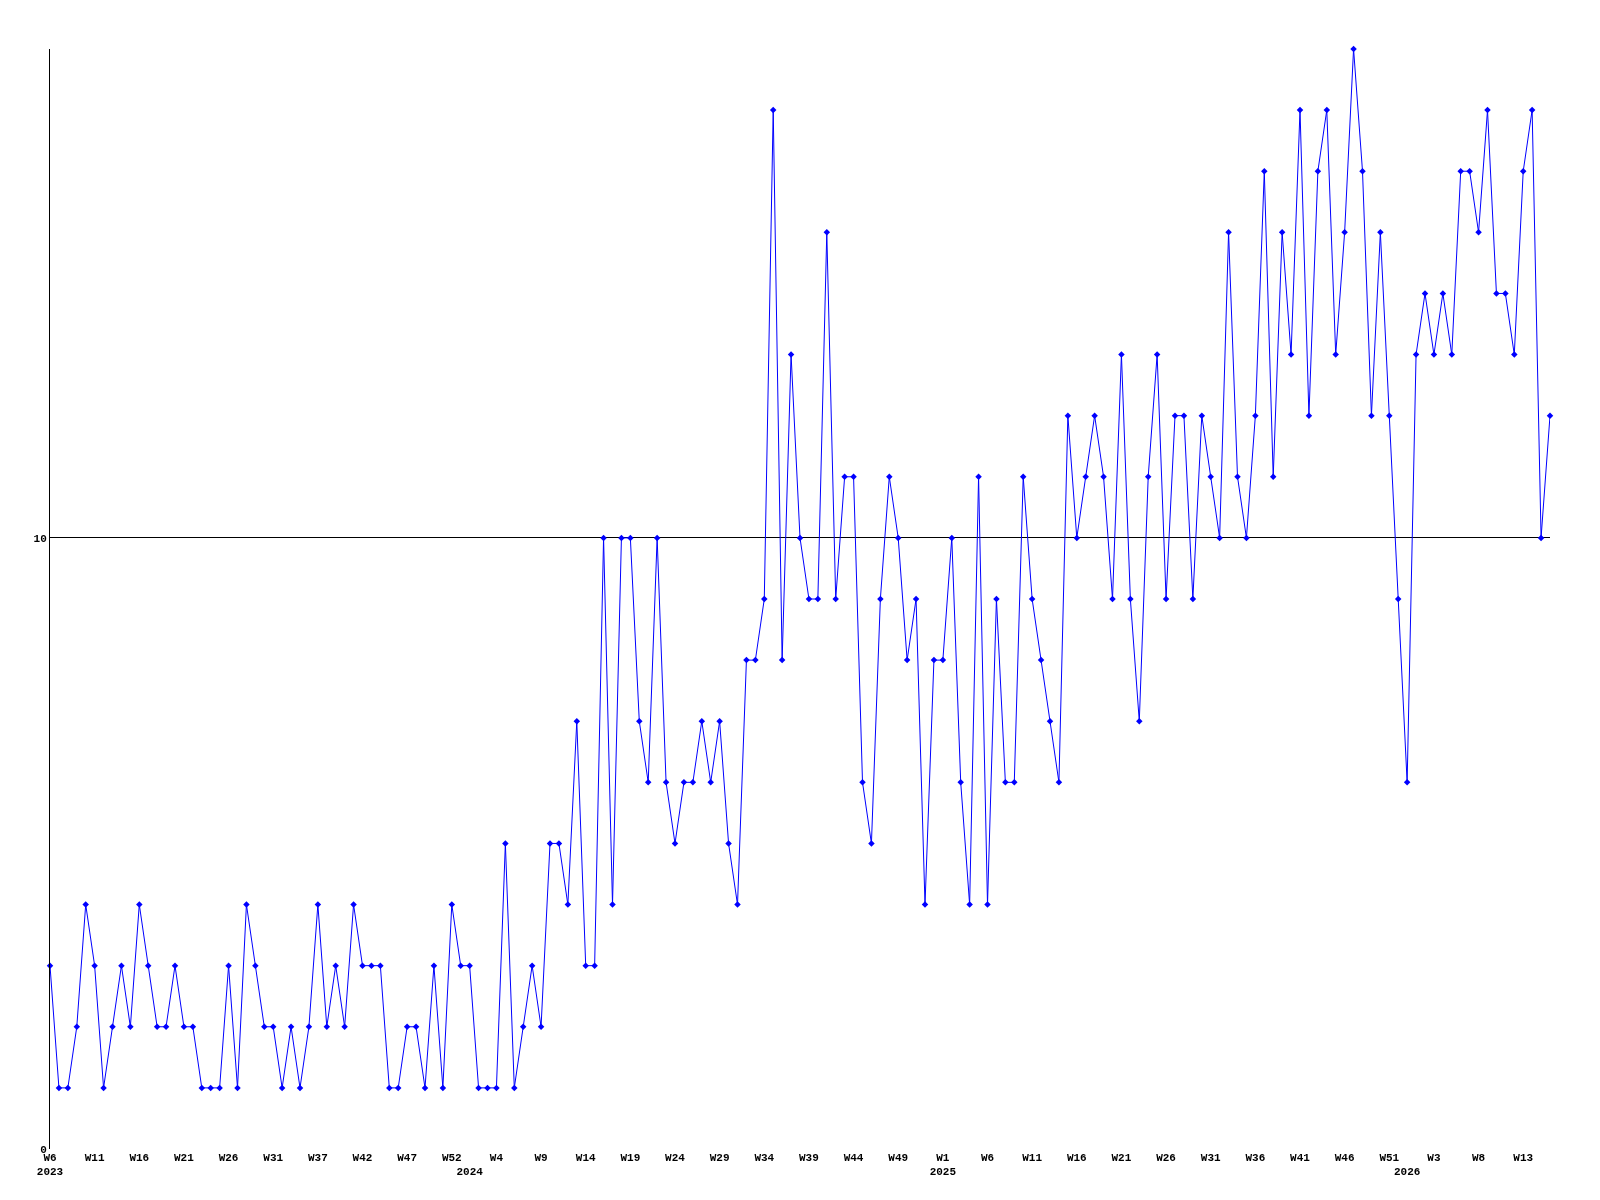 Image resolution: width=1600 pixels, height=1200 pixels. Describe the element at coordinates (586, 1158) in the screenshot. I see `x-tick-label: W14` at that location.